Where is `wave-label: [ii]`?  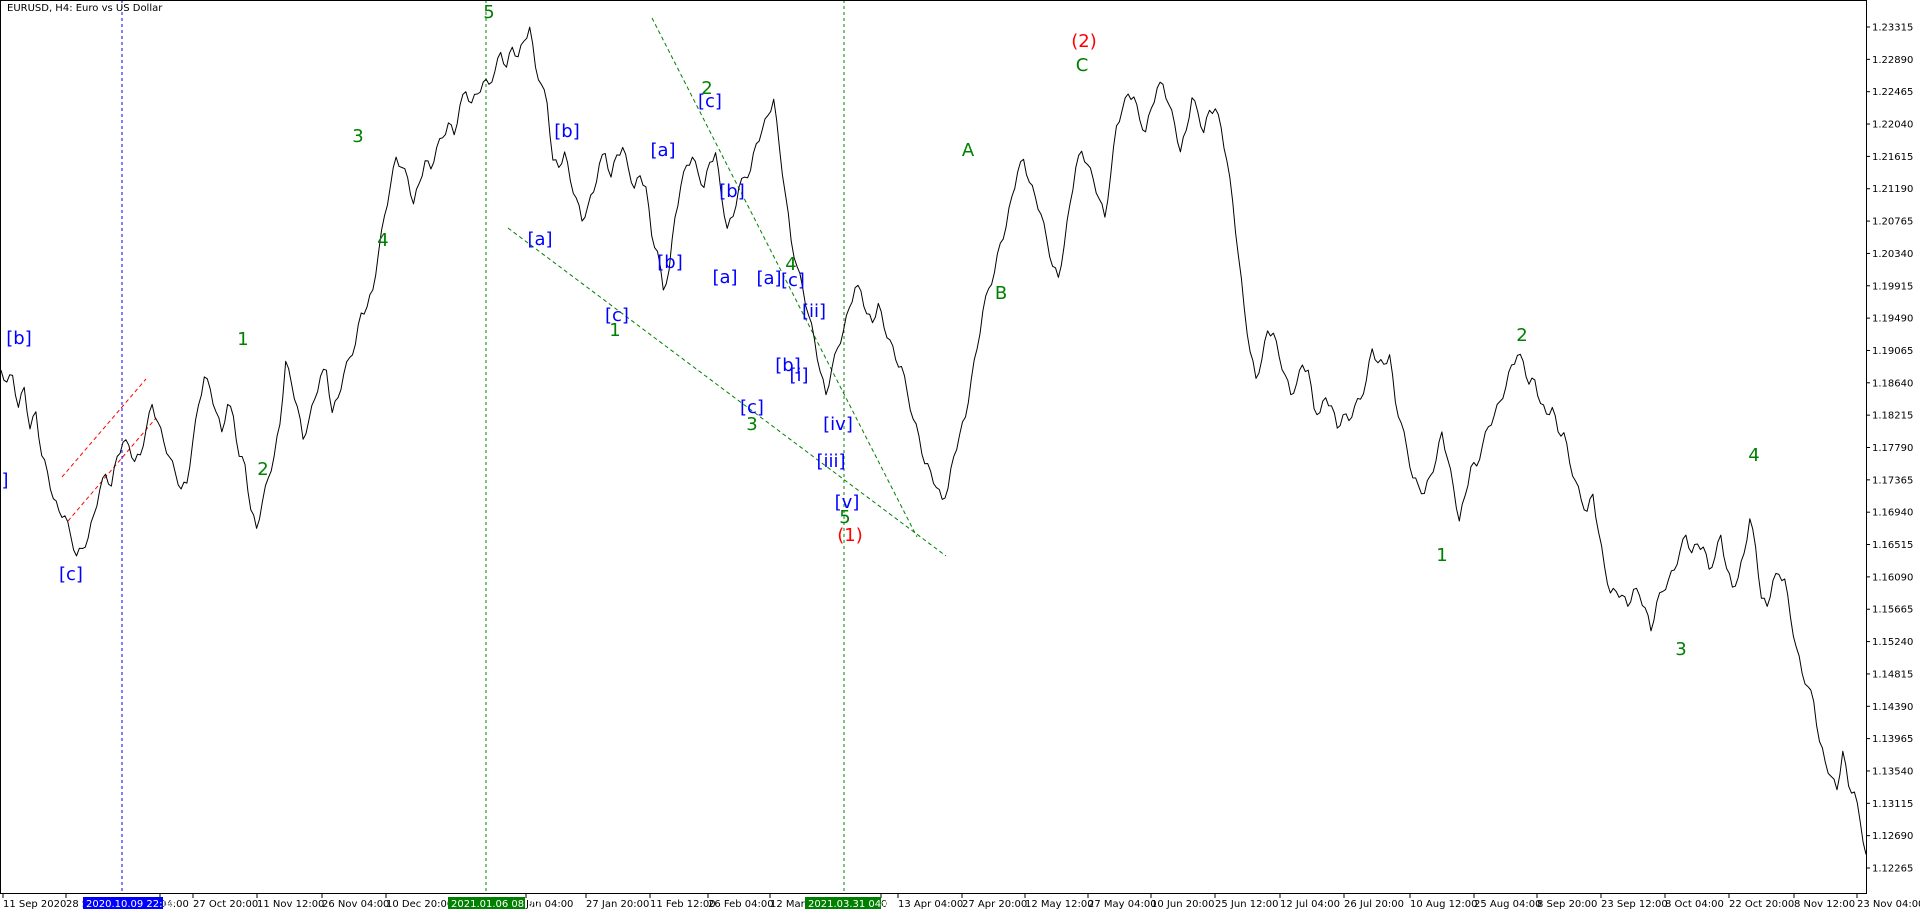
wave-label: [ii] is located at coordinates (814, 311).